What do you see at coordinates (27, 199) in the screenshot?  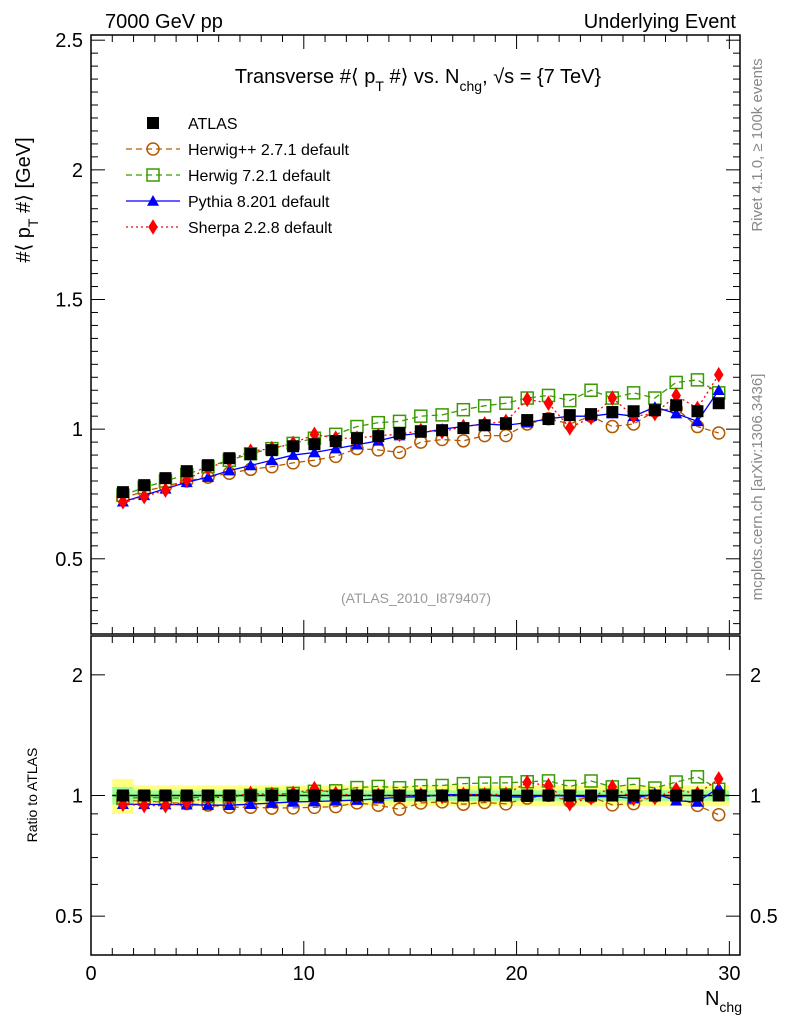 I see `y-axis-label: #⟨ pT #⟩ [GeV]` at bounding box center [27, 199].